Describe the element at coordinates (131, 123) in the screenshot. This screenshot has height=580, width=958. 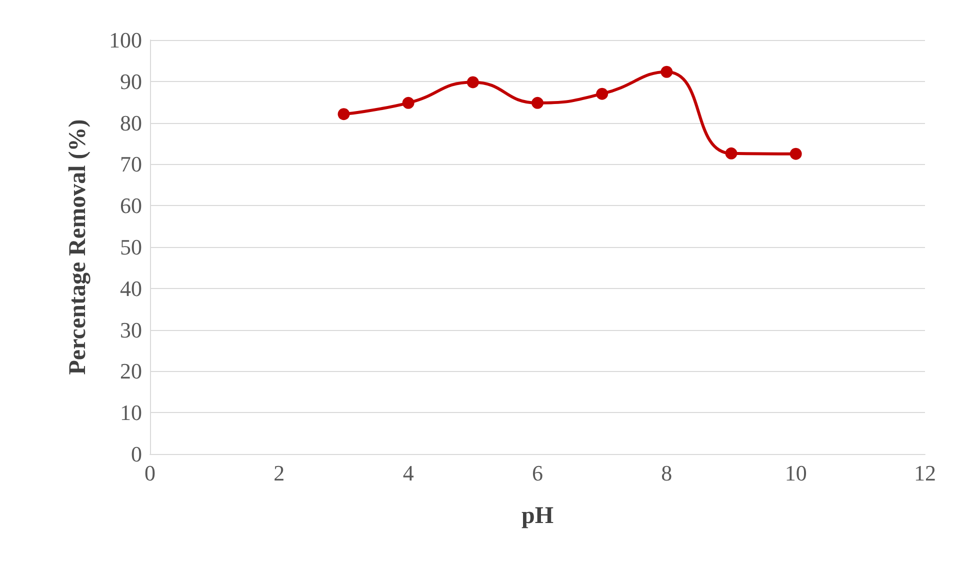
I see `y-tick-label: 80` at that location.